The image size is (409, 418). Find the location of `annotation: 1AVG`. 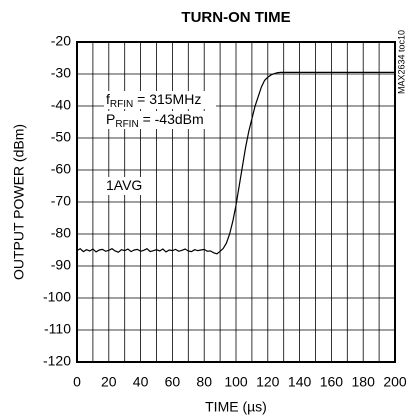

annotation: 1AVG is located at coordinates (124, 185).